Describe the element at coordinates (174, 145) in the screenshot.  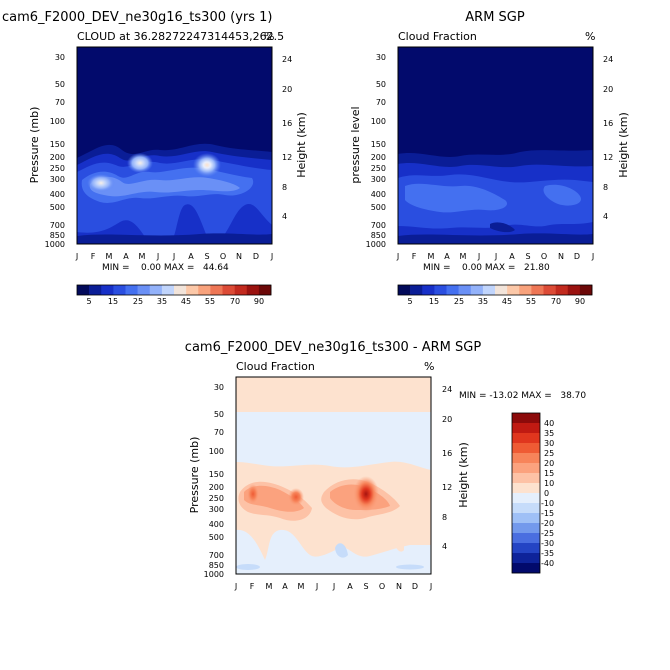
I see `panel-model-field` at that location.